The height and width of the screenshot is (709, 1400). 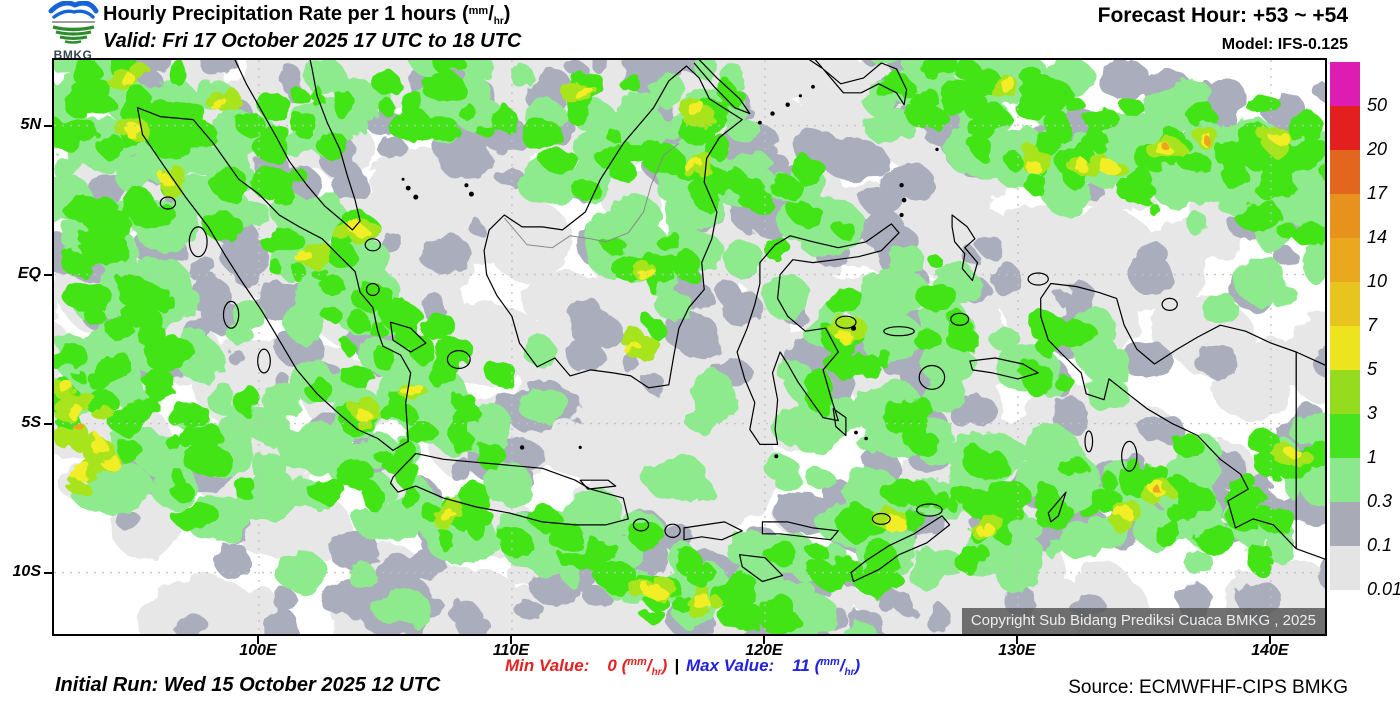 I want to click on lon-label: 120E, so click(x=764, y=650).